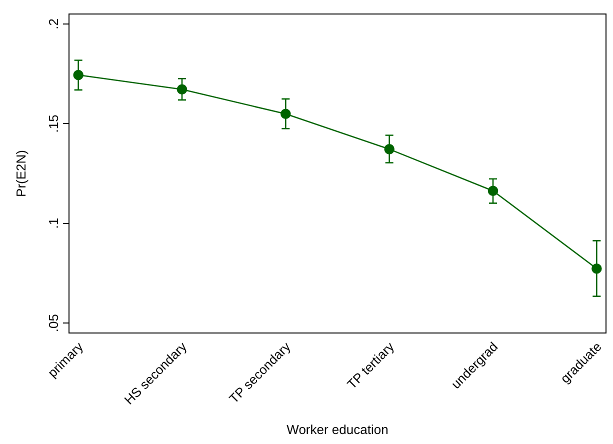 This screenshot has width=613, height=444. What do you see at coordinates (54, 24) in the screenshot?
I see `y-tick-label: .2` at bounding box center [54, 24].